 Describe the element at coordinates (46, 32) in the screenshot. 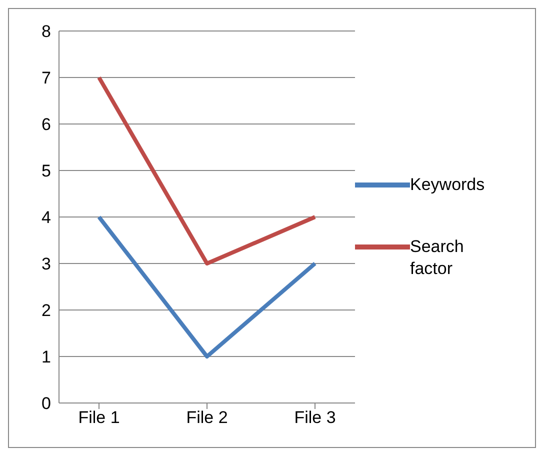

I see `y-tick-label: 8` at that location.